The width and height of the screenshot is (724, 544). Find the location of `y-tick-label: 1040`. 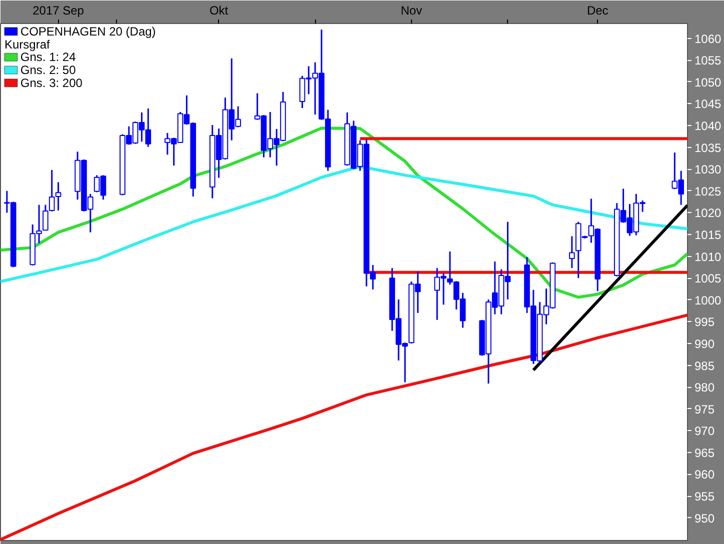

y-tick-label: 1040 is located at coordinates (708, 126).